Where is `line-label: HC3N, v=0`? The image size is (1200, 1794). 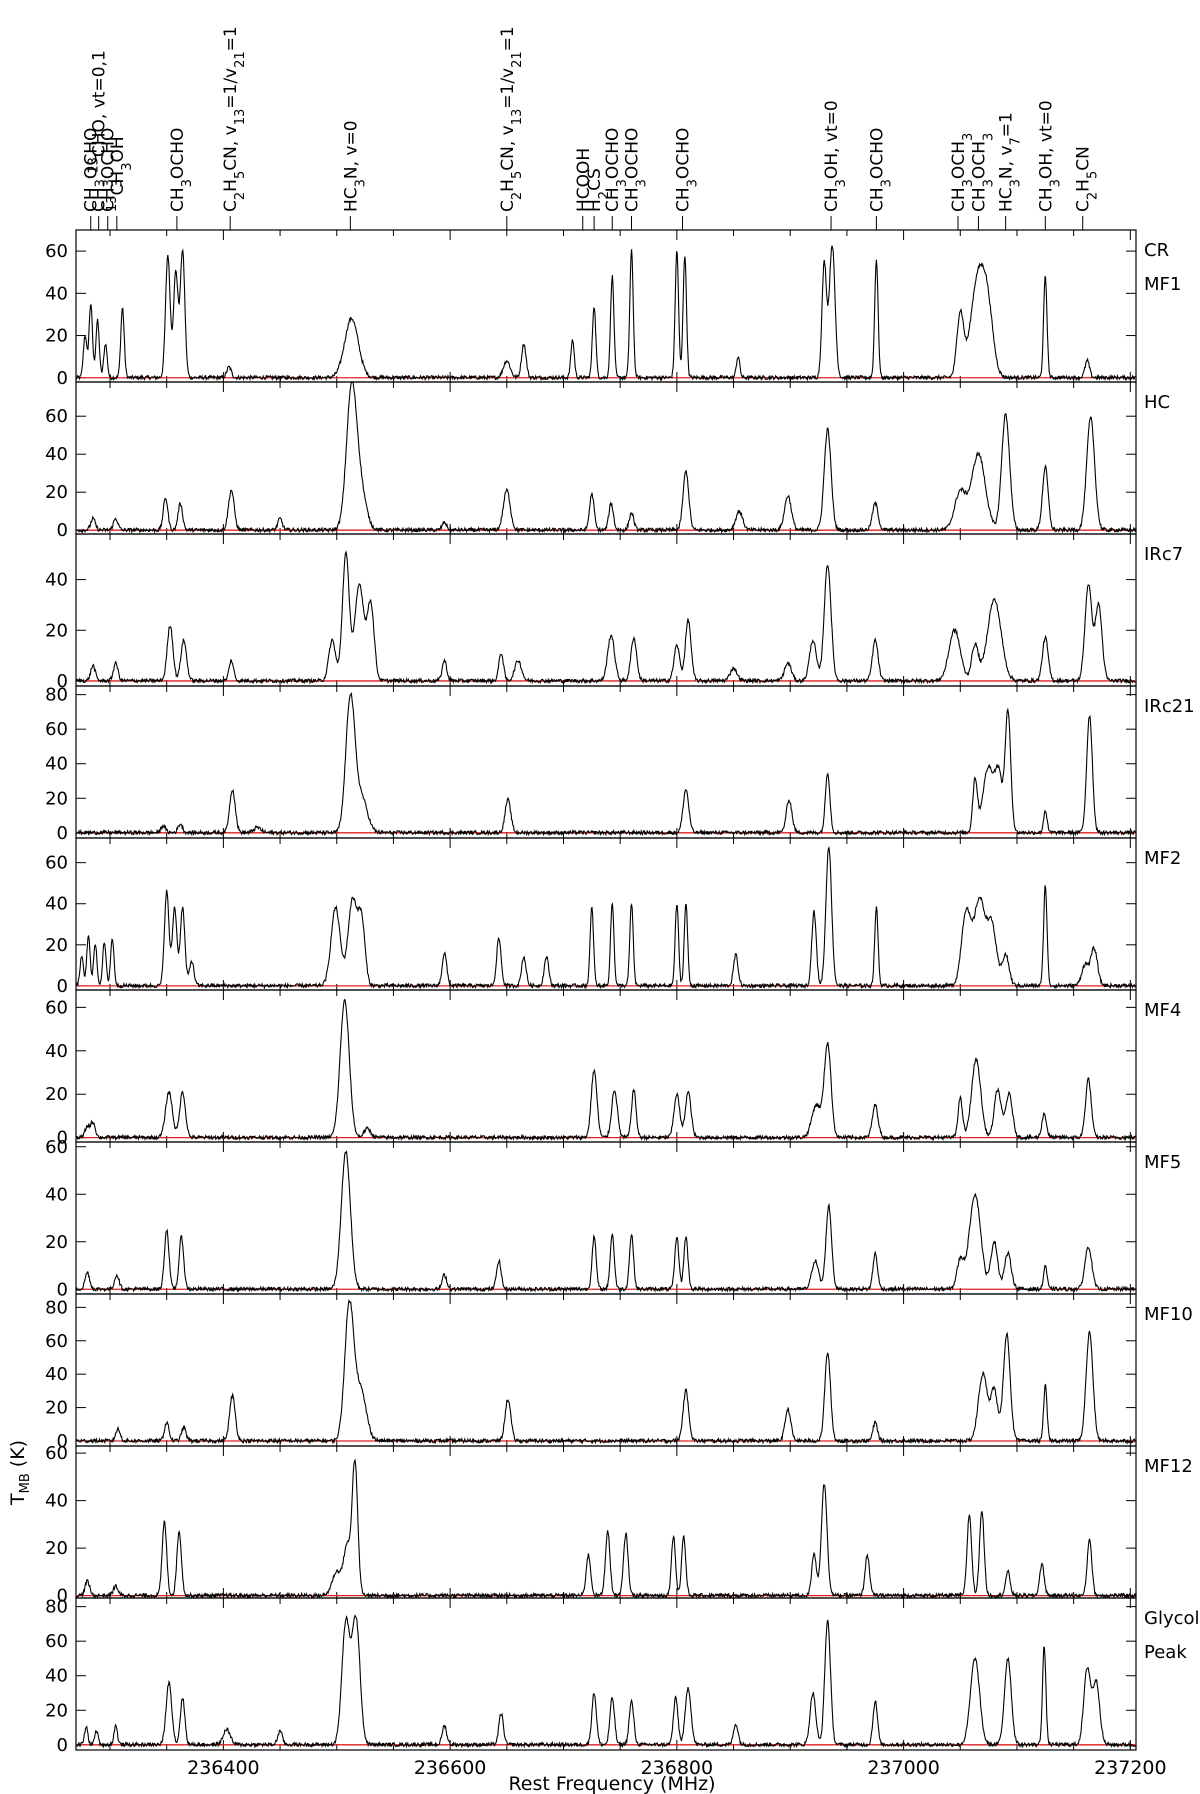
line-label: HC3N, v=0 is located at coordinates (354, 166).